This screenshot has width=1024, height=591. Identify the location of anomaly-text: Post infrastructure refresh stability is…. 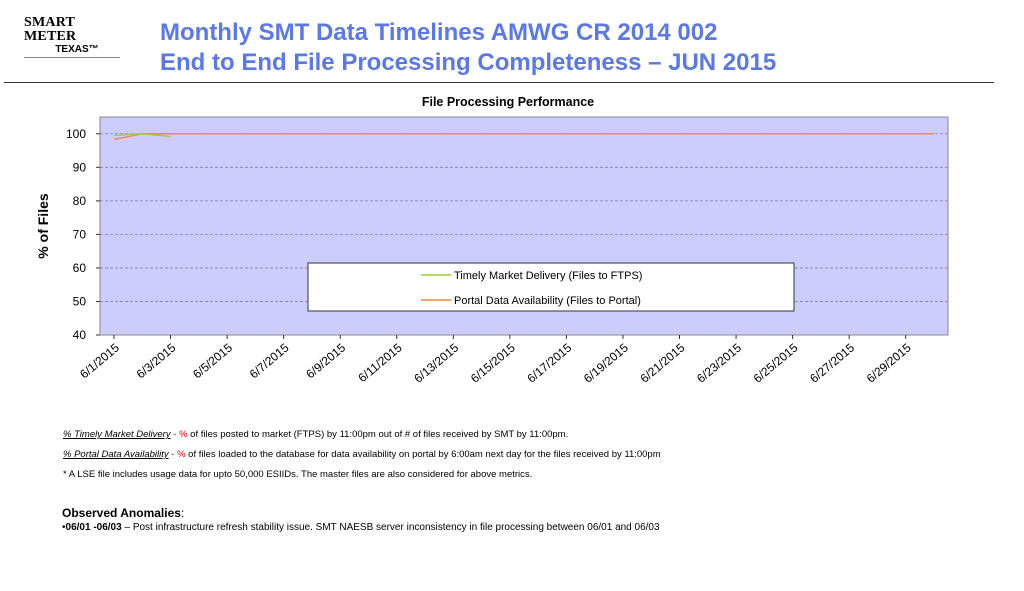
(396, 527).